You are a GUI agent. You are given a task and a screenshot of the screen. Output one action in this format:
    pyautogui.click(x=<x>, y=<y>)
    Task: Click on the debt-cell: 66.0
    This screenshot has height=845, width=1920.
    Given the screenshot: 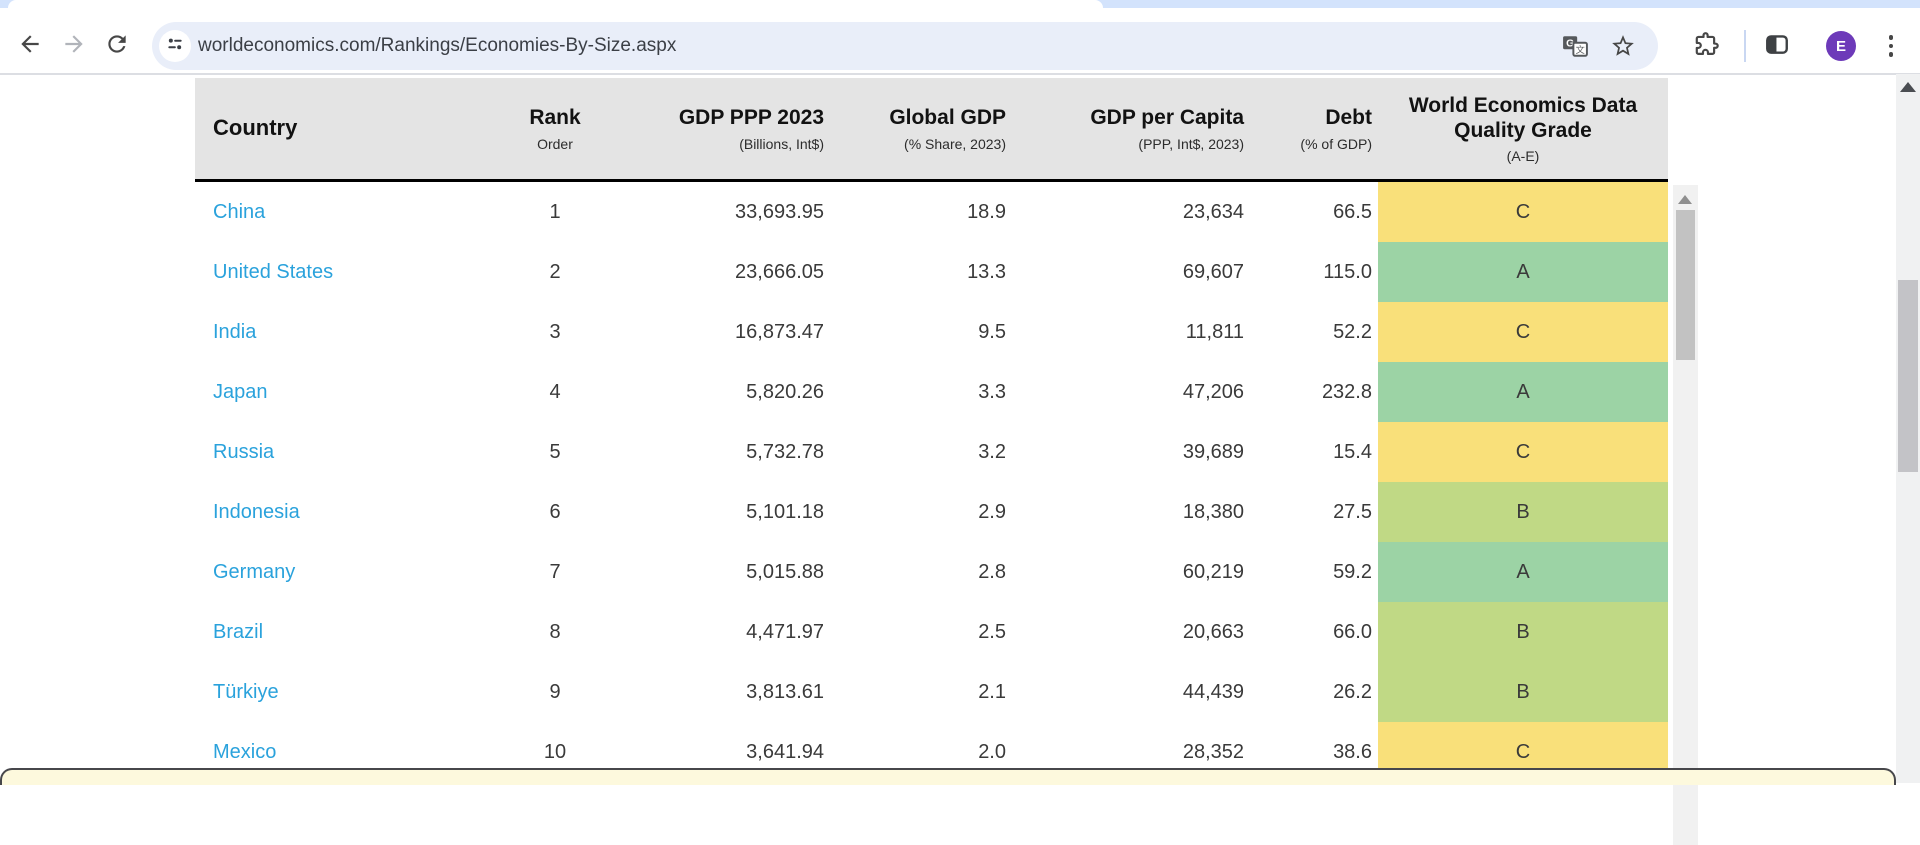 What is the action you would take?
    pyautogui.click(x=1352, y=631)
    